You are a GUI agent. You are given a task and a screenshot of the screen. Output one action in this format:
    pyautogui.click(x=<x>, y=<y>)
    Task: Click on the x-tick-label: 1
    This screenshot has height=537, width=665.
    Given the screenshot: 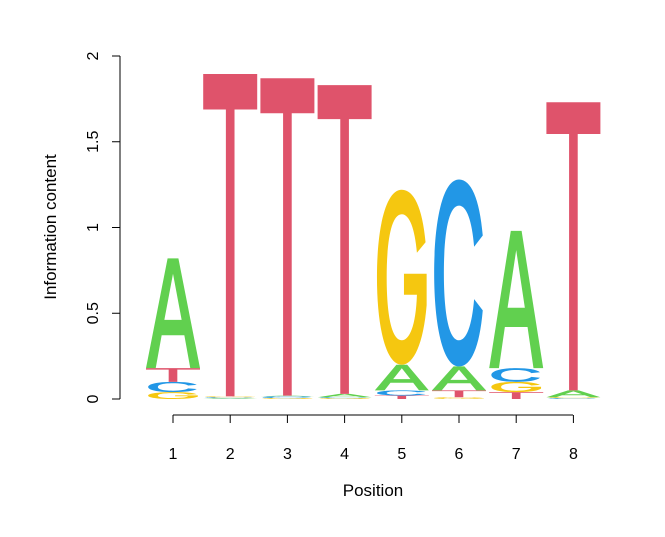 What is the action you would take?
    pyautogui.click(x=173, y=454)
    